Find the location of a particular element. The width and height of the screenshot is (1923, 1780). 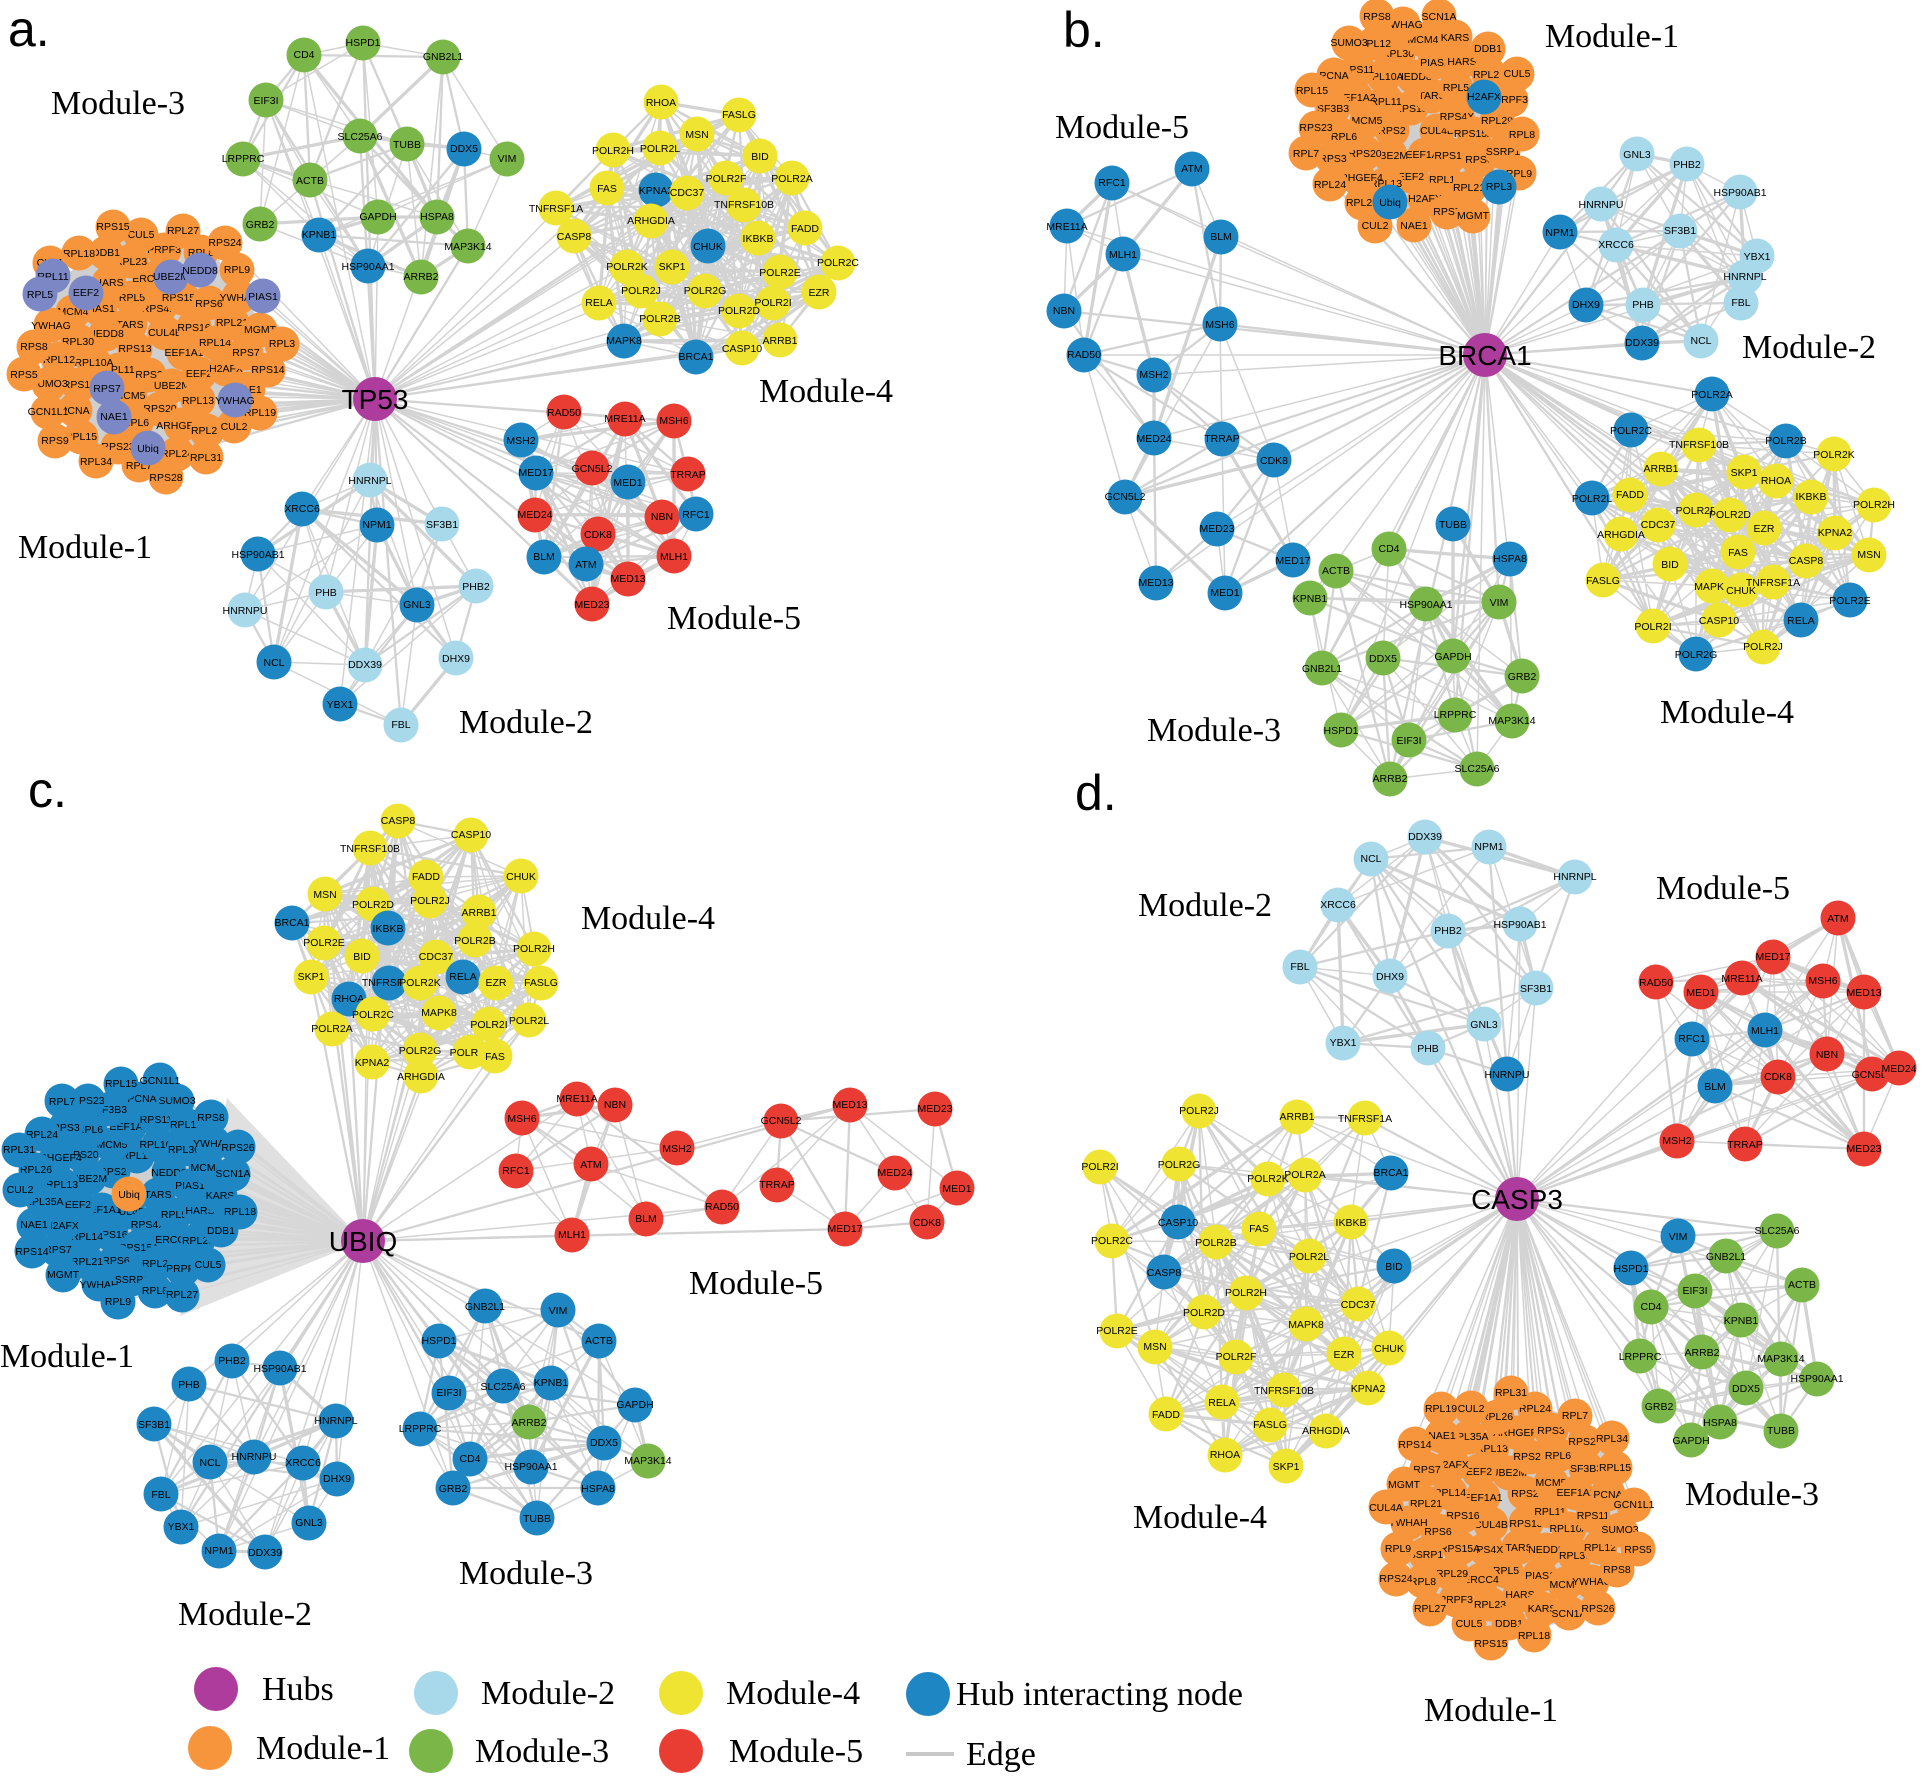

svg-text: TNFRSF10B is located at coordinates (370, 849).